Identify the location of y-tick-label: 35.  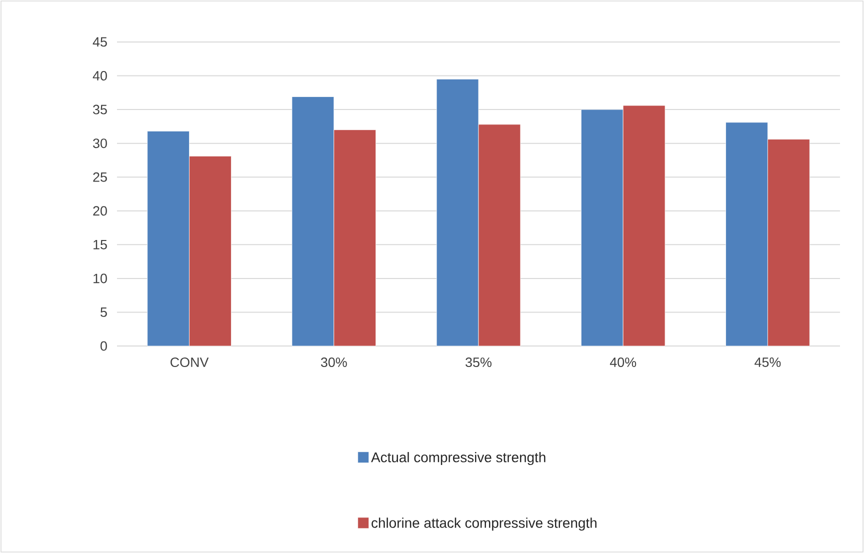
(100, 109).